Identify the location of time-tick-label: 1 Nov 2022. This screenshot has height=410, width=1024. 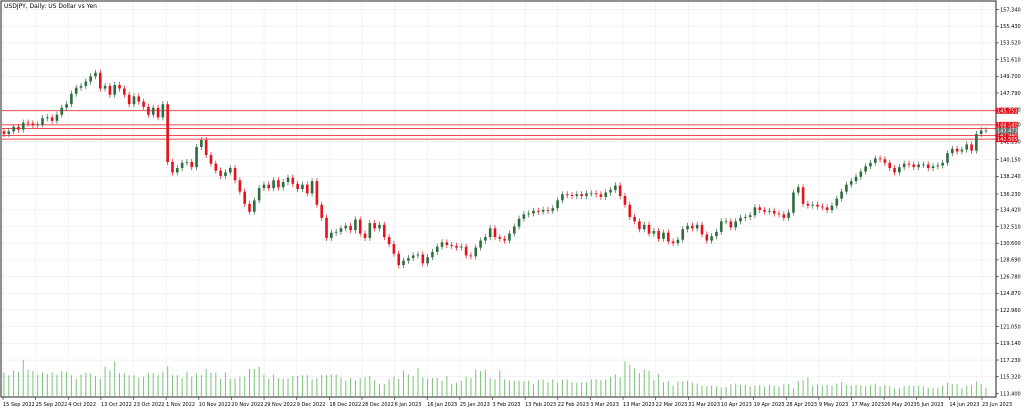
(180, 405).